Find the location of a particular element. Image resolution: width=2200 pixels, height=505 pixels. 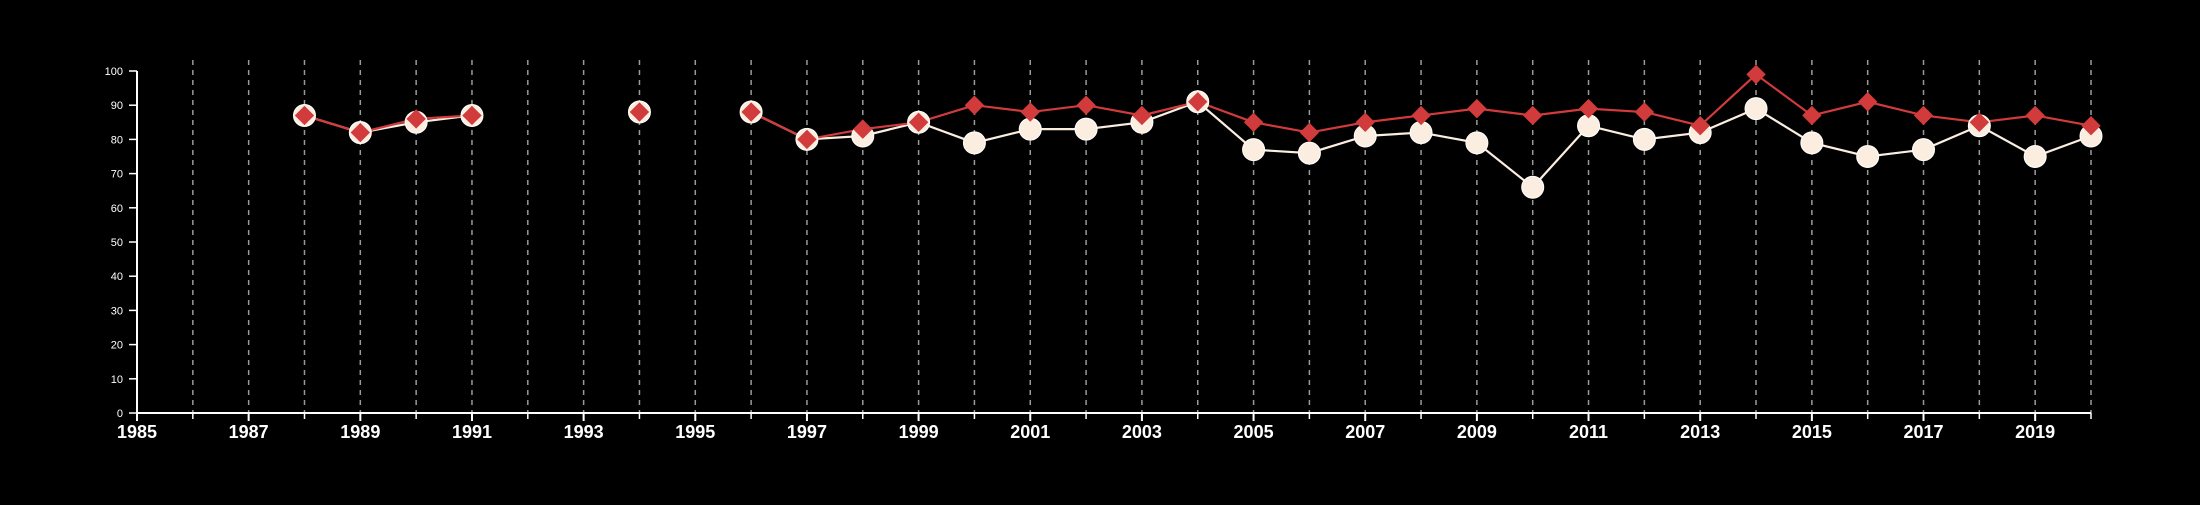

x-tick-label: 1995 is located at coordinates (695, 432).